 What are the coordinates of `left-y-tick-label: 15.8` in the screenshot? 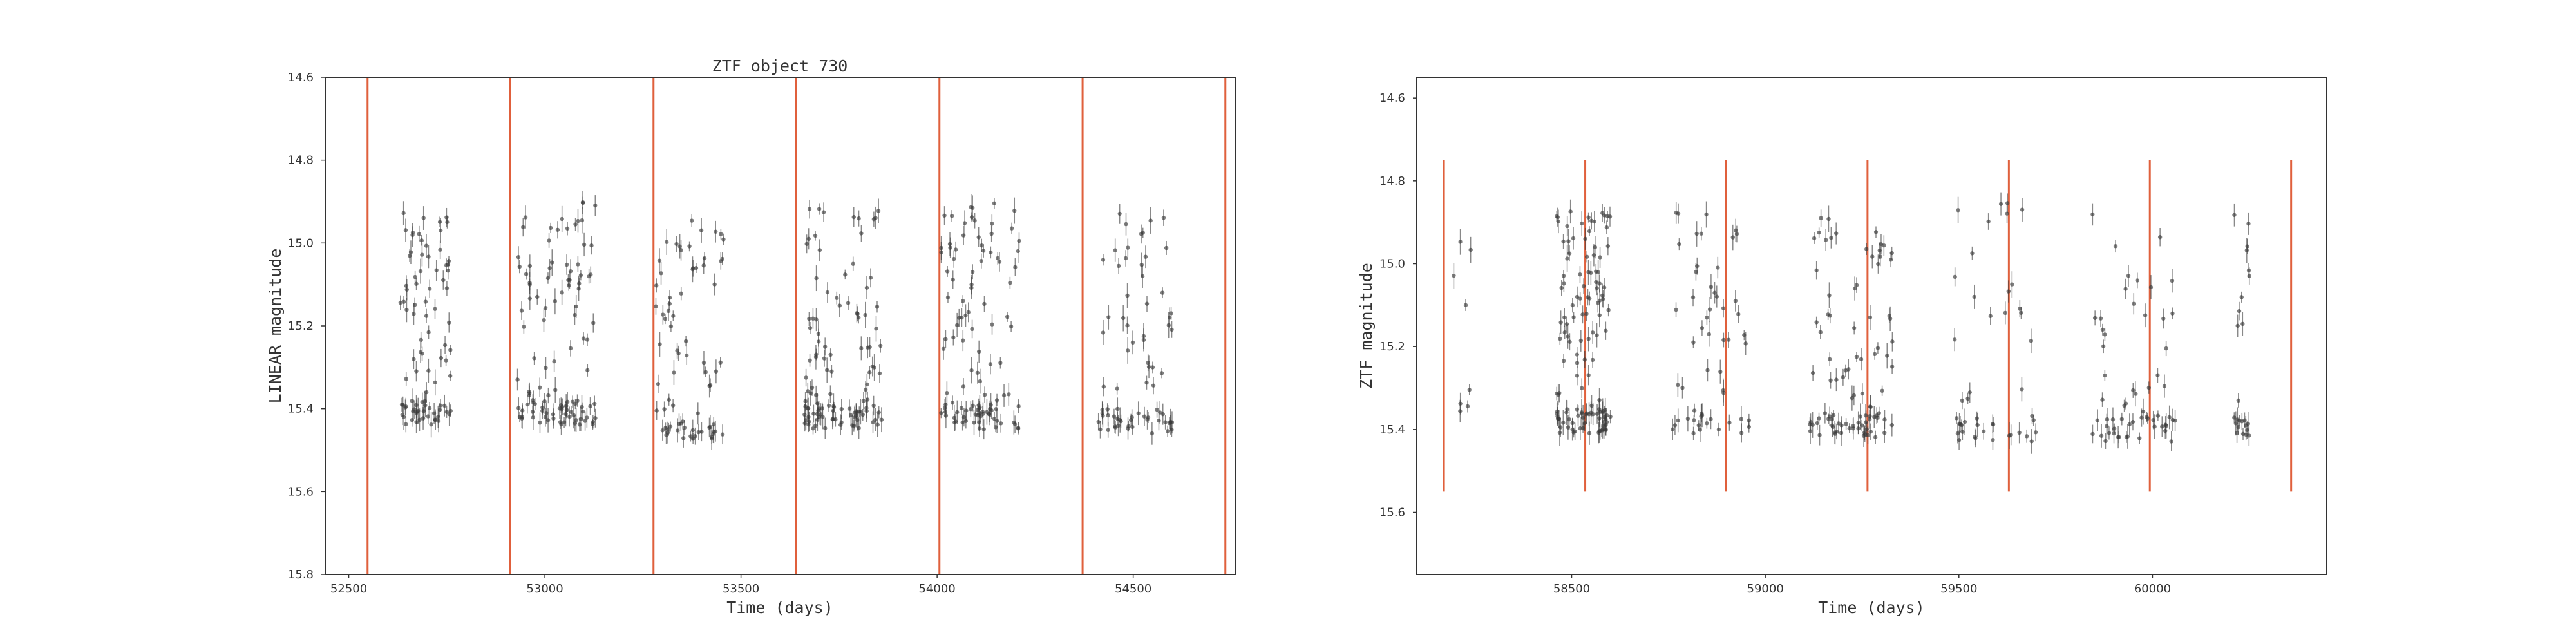 It's located at (301, 575).